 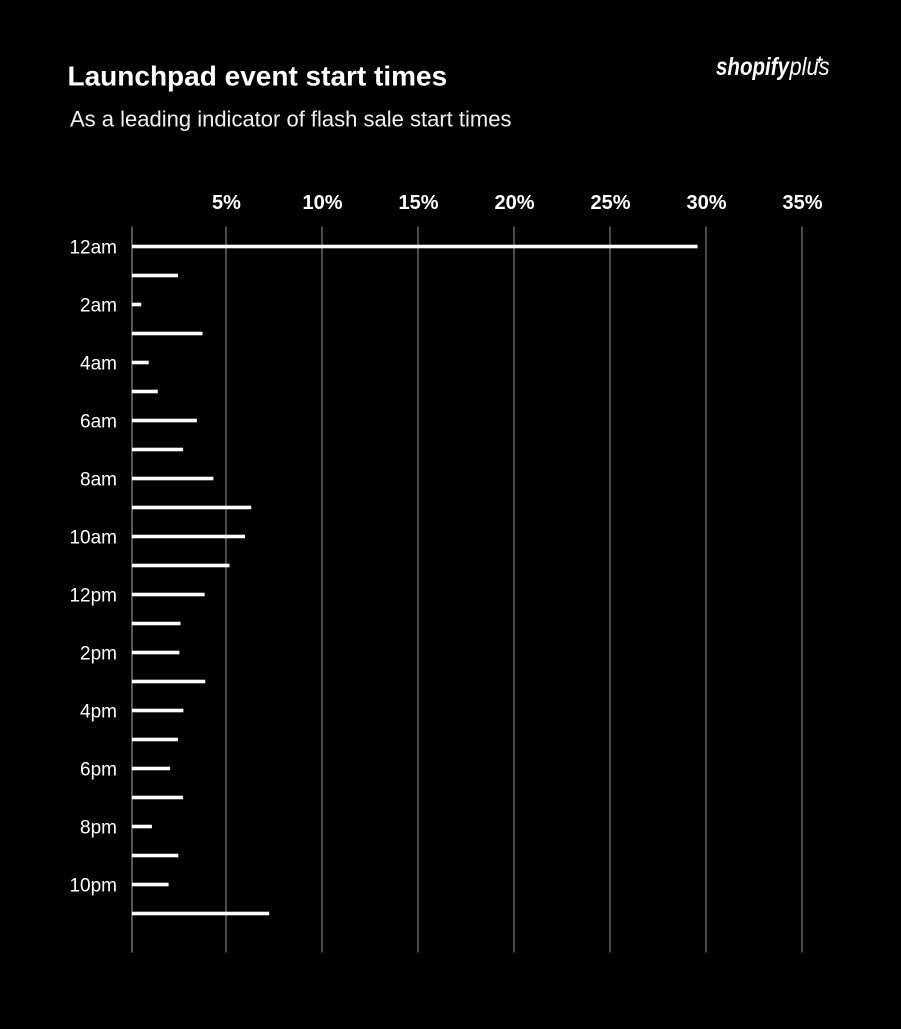 What do you see at coordinates (322, 203) in the screenshot?
I see `svg-text: 10%` at bounding box center [322, 203].